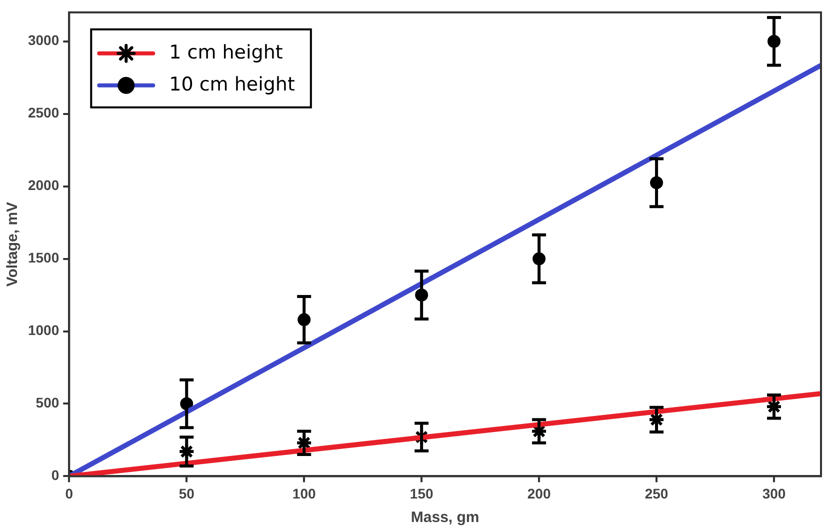  What do you see at coordinates (44, 185) in the screenshot?
I see `y-tick-label: 2000` at bounding box center [44, 185].